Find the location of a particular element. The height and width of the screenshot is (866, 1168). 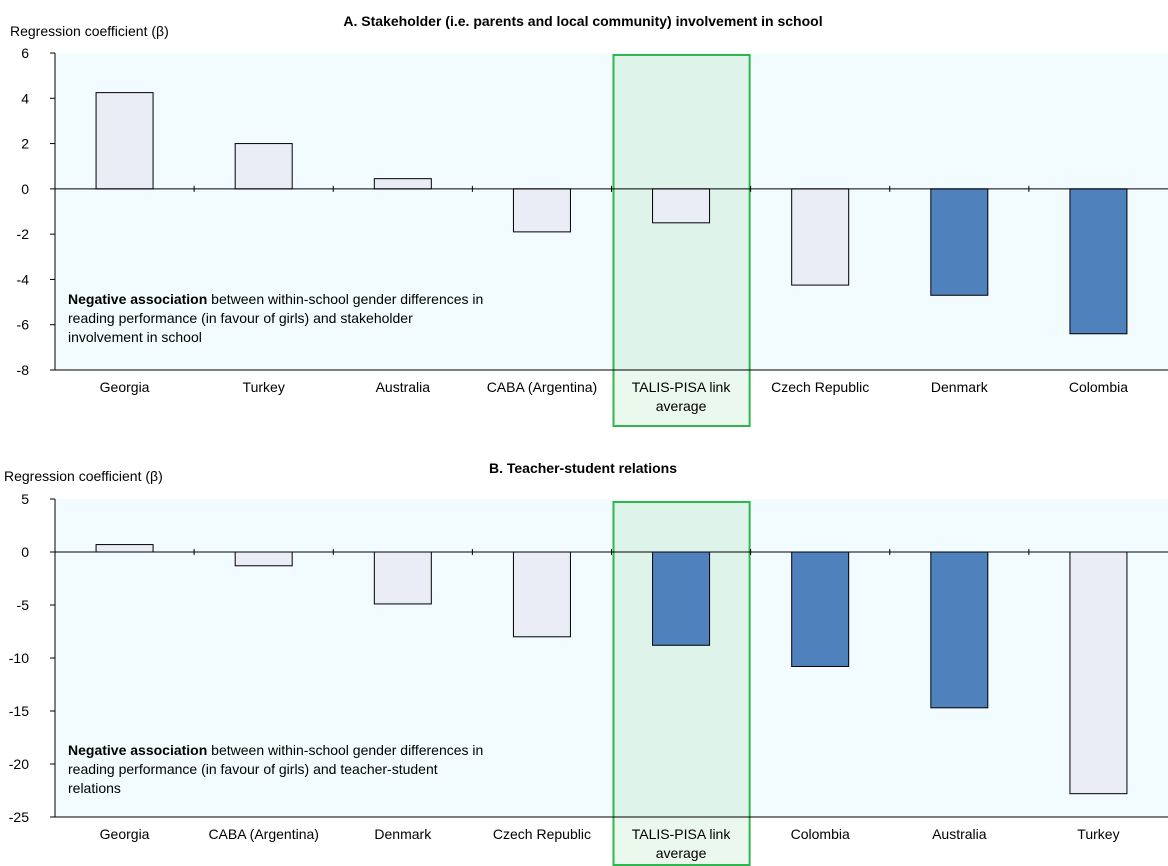

panel-a-y-tick-label: -4 is located at coordinates (23, 279).